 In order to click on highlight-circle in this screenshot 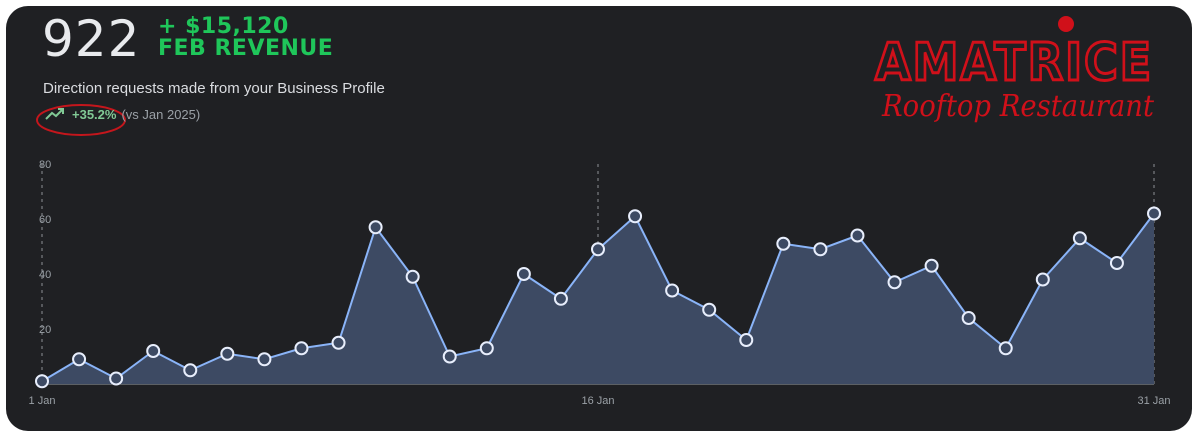, I will do `click(81, 120)`.